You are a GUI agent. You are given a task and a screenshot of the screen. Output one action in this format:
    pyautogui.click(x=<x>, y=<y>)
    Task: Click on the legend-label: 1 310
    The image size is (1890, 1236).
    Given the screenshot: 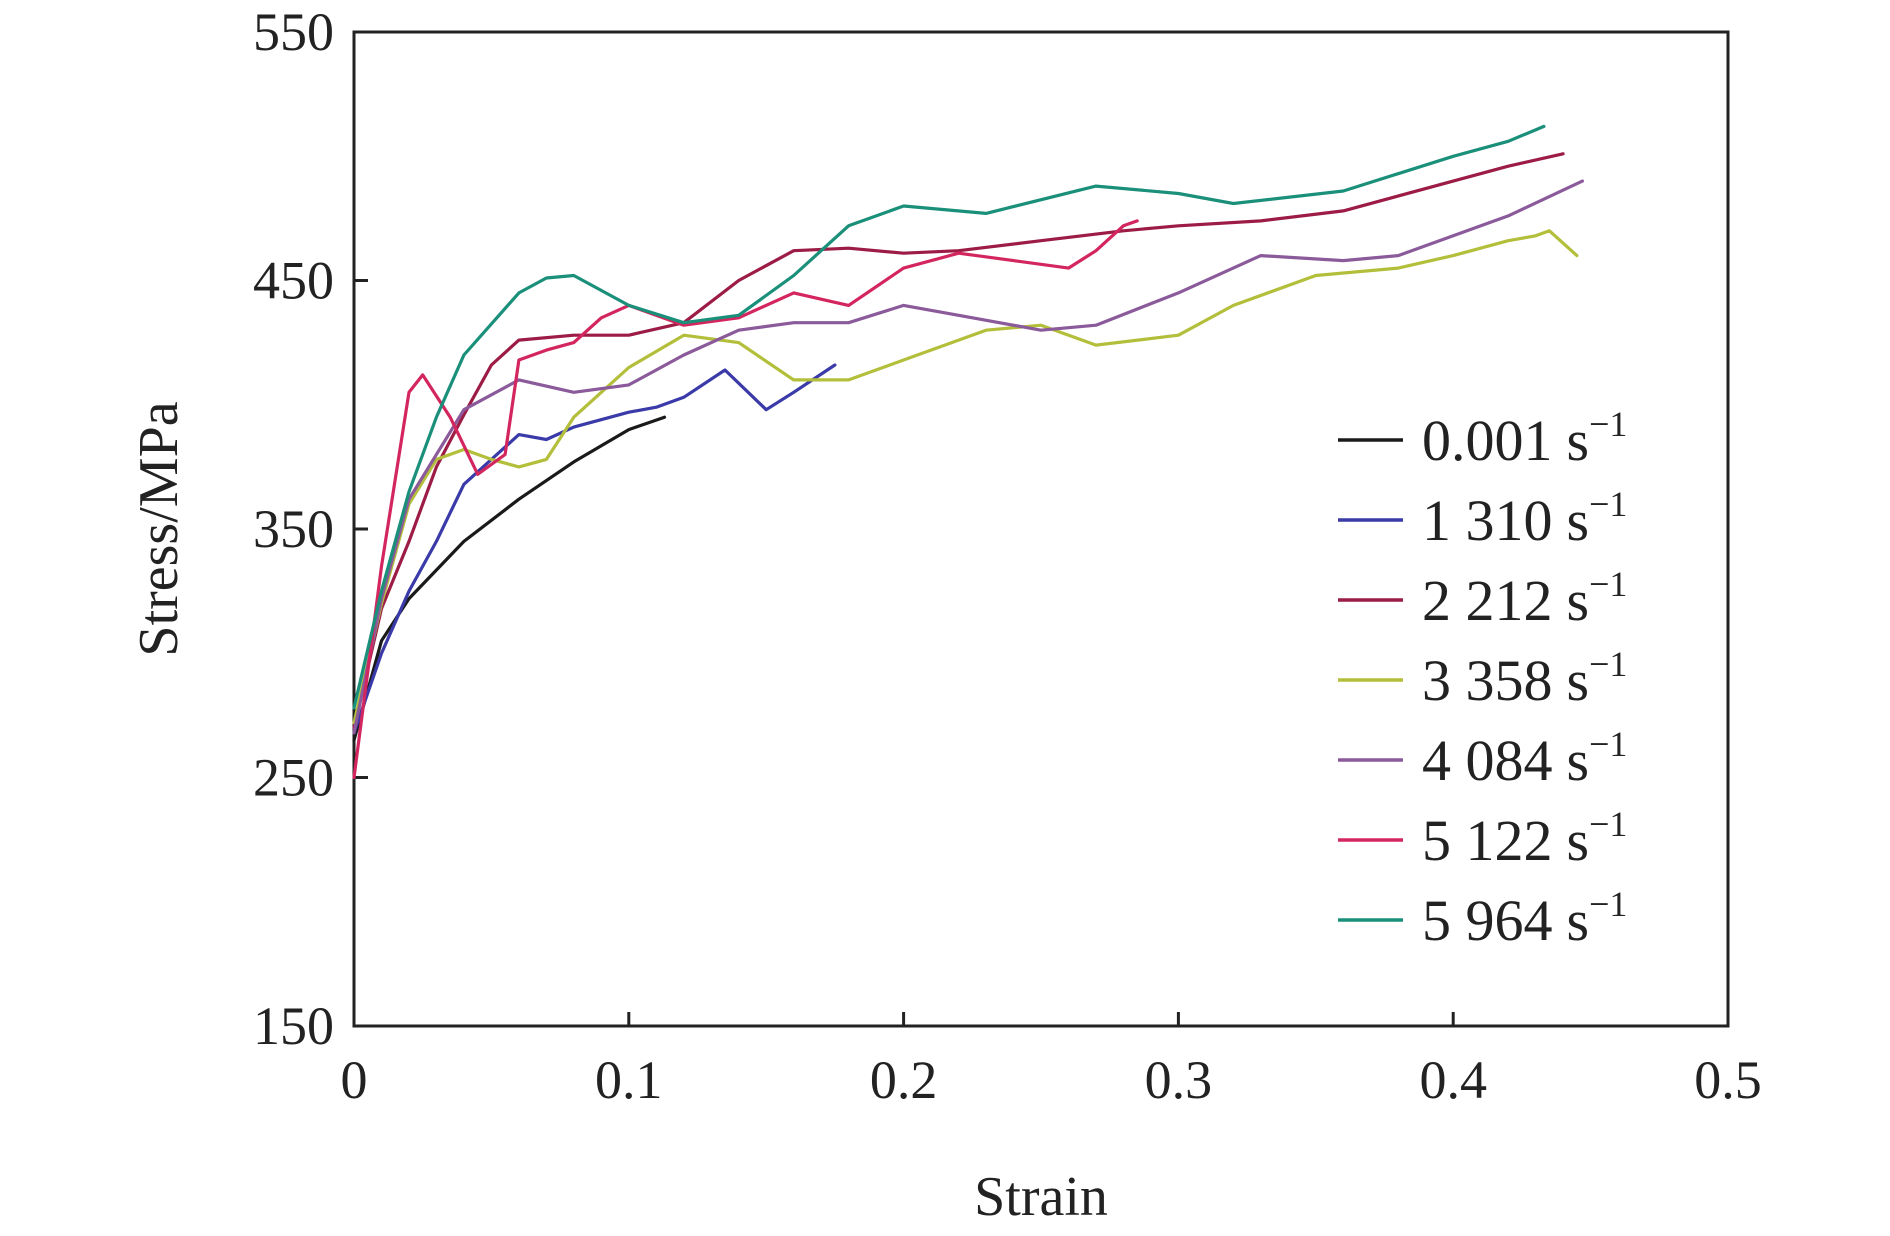 What is the action you would take?
    pyautogui.click(x=1487, y=520)
    